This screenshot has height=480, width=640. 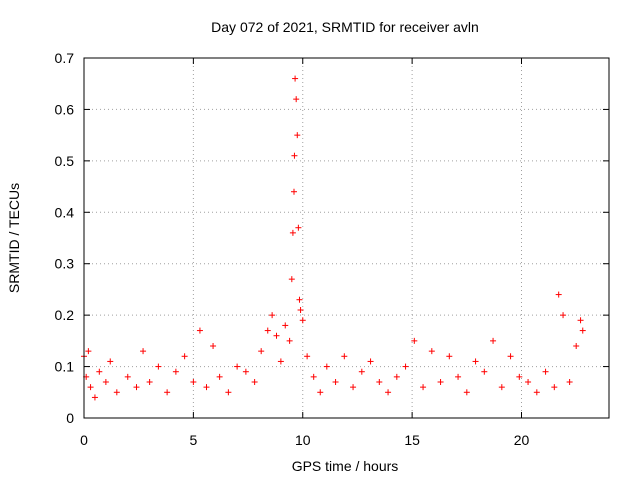 What do you see at coordinates (84, 440) in the screenshot?
I see `x-tick-label: 0` at bounding box center [84, 440].